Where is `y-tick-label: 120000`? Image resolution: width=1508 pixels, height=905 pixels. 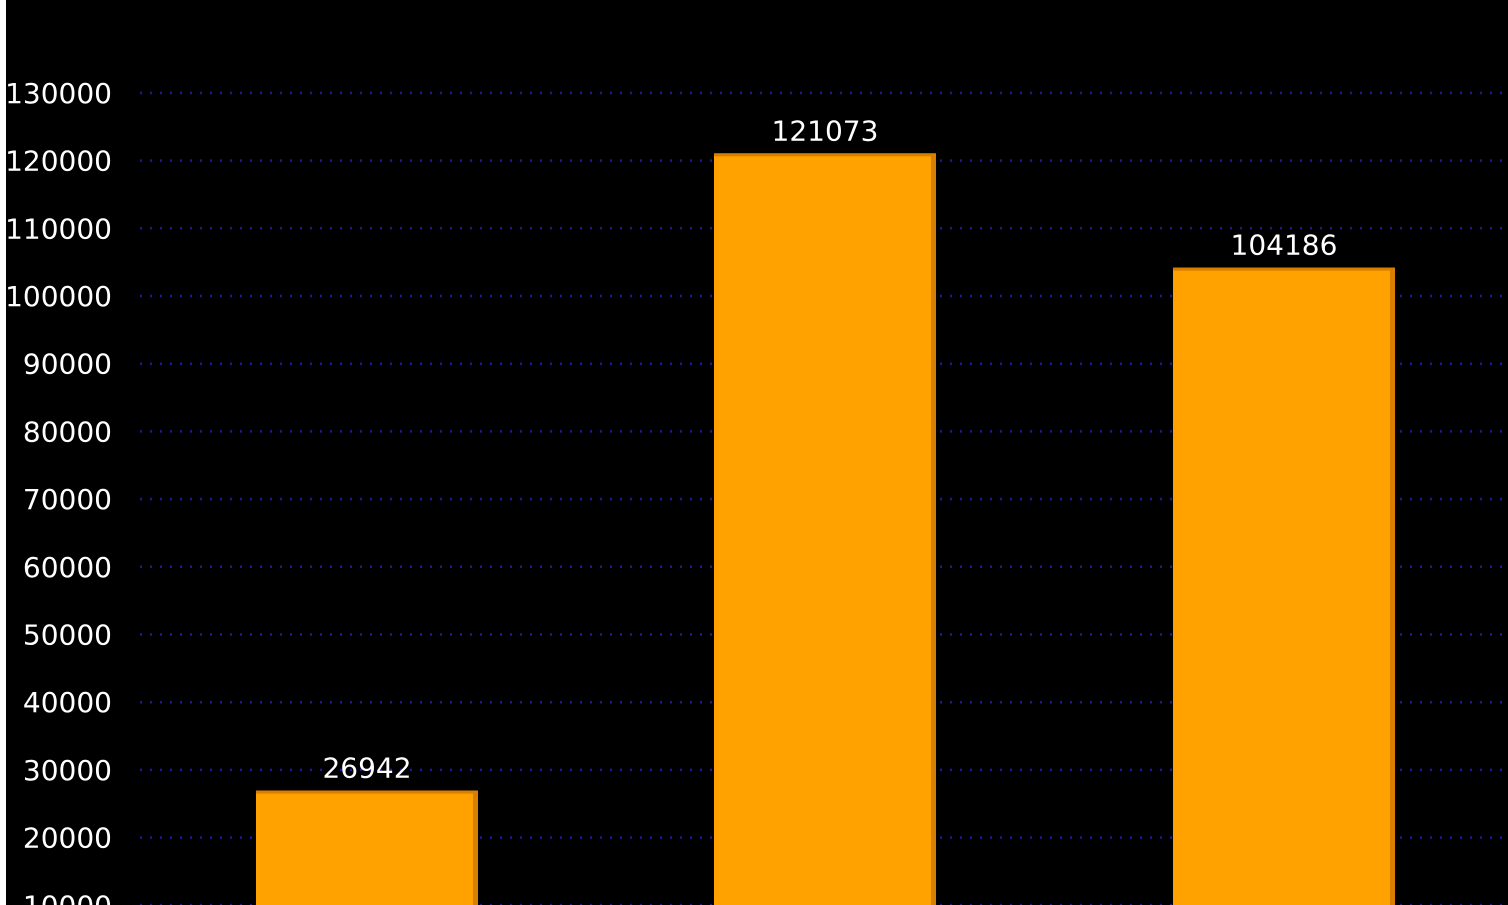
y-tick-label: 120000 is located at coordinates (58, 161).